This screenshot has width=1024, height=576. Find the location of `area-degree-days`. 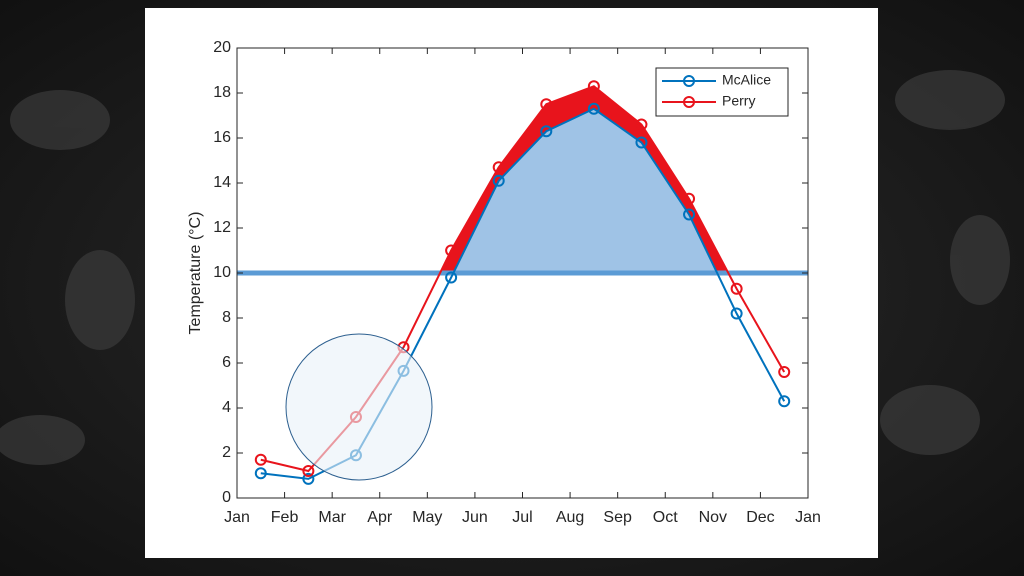

area-degree-days is located at coordinates (522, 190).